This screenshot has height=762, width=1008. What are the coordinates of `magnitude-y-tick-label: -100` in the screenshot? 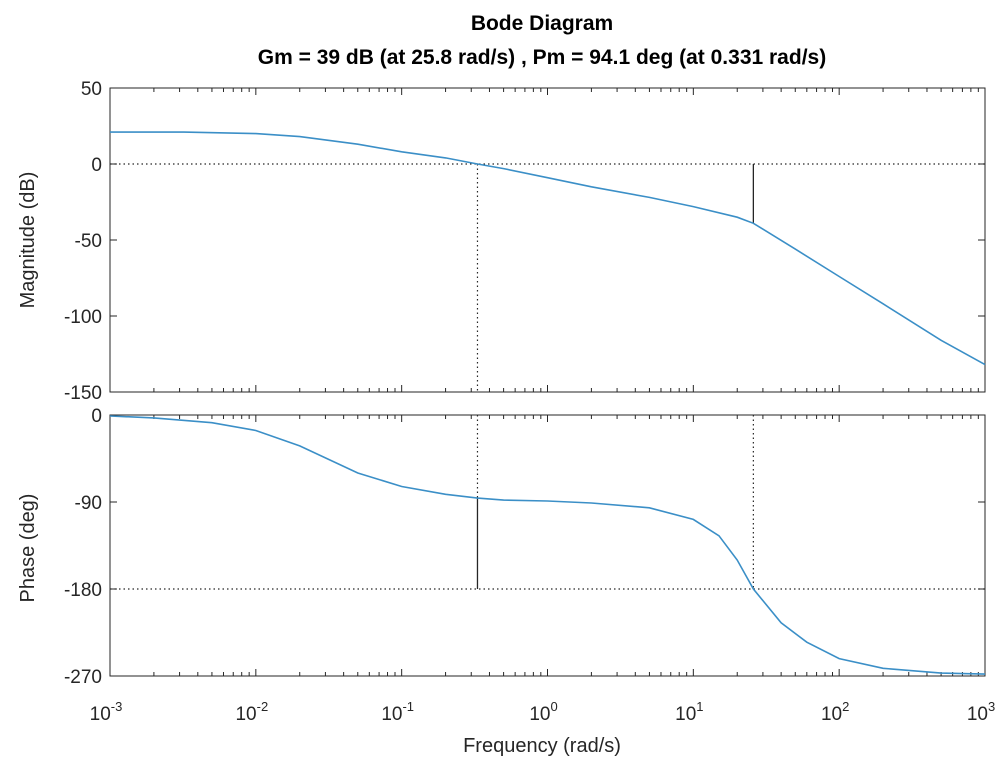 It's located at (83, 317).